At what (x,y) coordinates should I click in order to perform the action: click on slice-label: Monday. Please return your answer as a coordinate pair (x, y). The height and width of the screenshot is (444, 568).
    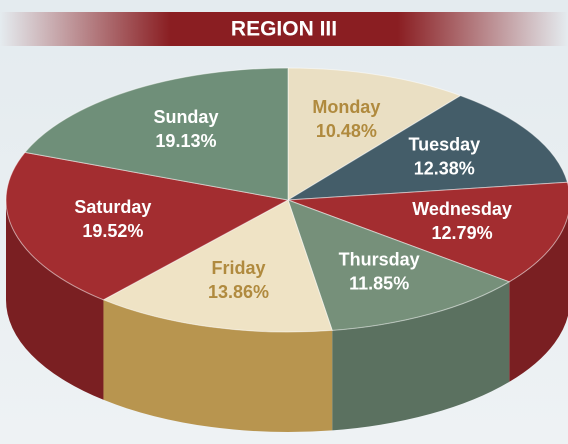
    Looking at the image, I should click on (346, 107).